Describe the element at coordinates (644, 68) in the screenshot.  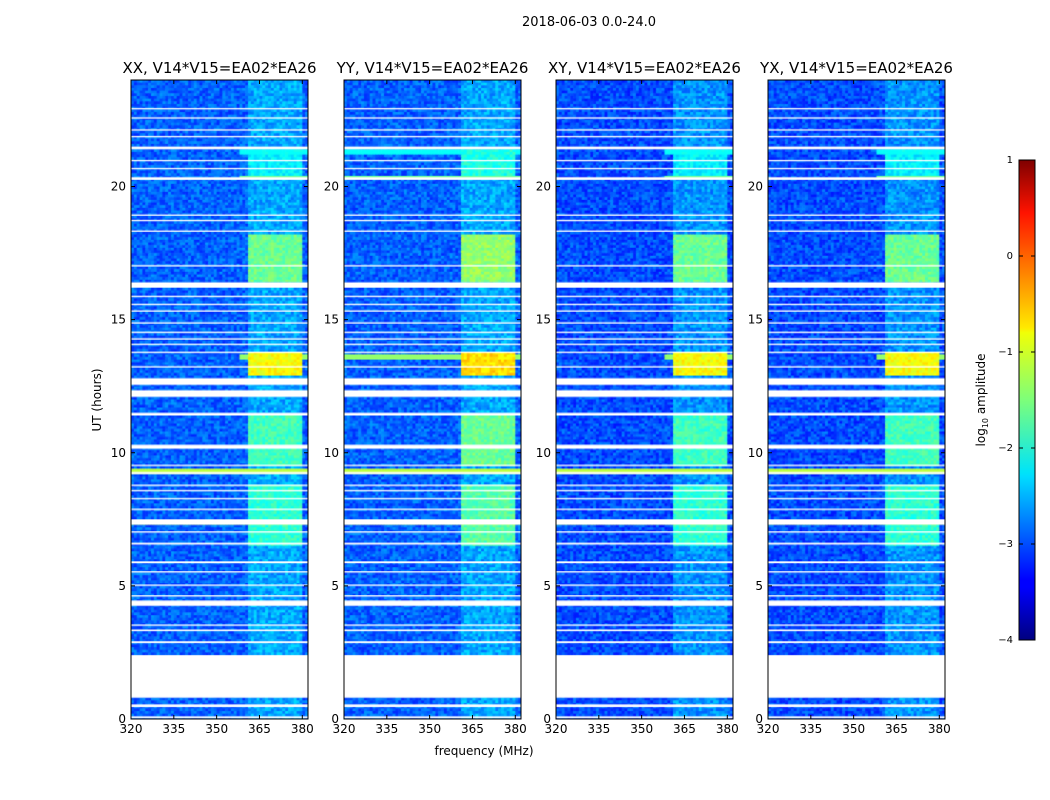
I see `panel-title: XY, V14*V15=EA02*EA26` at that location.